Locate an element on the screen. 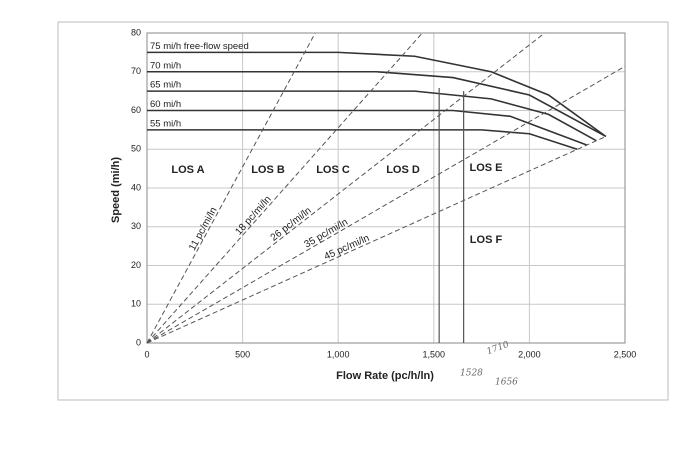 This screenshot has width=676, height=473. density-label: 18 pc/mi/ln is located at coordinates (253, 215).